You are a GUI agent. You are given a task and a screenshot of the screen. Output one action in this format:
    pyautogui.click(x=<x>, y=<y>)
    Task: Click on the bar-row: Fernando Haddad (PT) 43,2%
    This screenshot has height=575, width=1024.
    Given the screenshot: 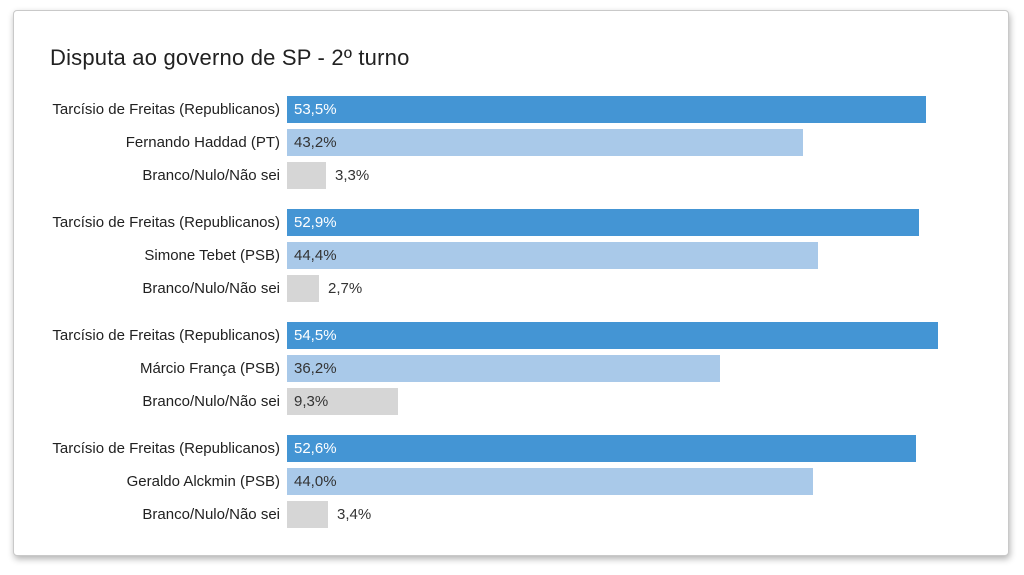 What is the action you would take?
    pyautogui.click(x=529, y=142)
    